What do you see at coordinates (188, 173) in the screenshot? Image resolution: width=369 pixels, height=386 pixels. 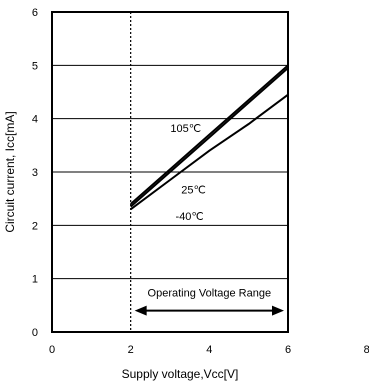 I see `series-labels: 105℃ 25℃ -40℃` at bounding box center [188, 173].